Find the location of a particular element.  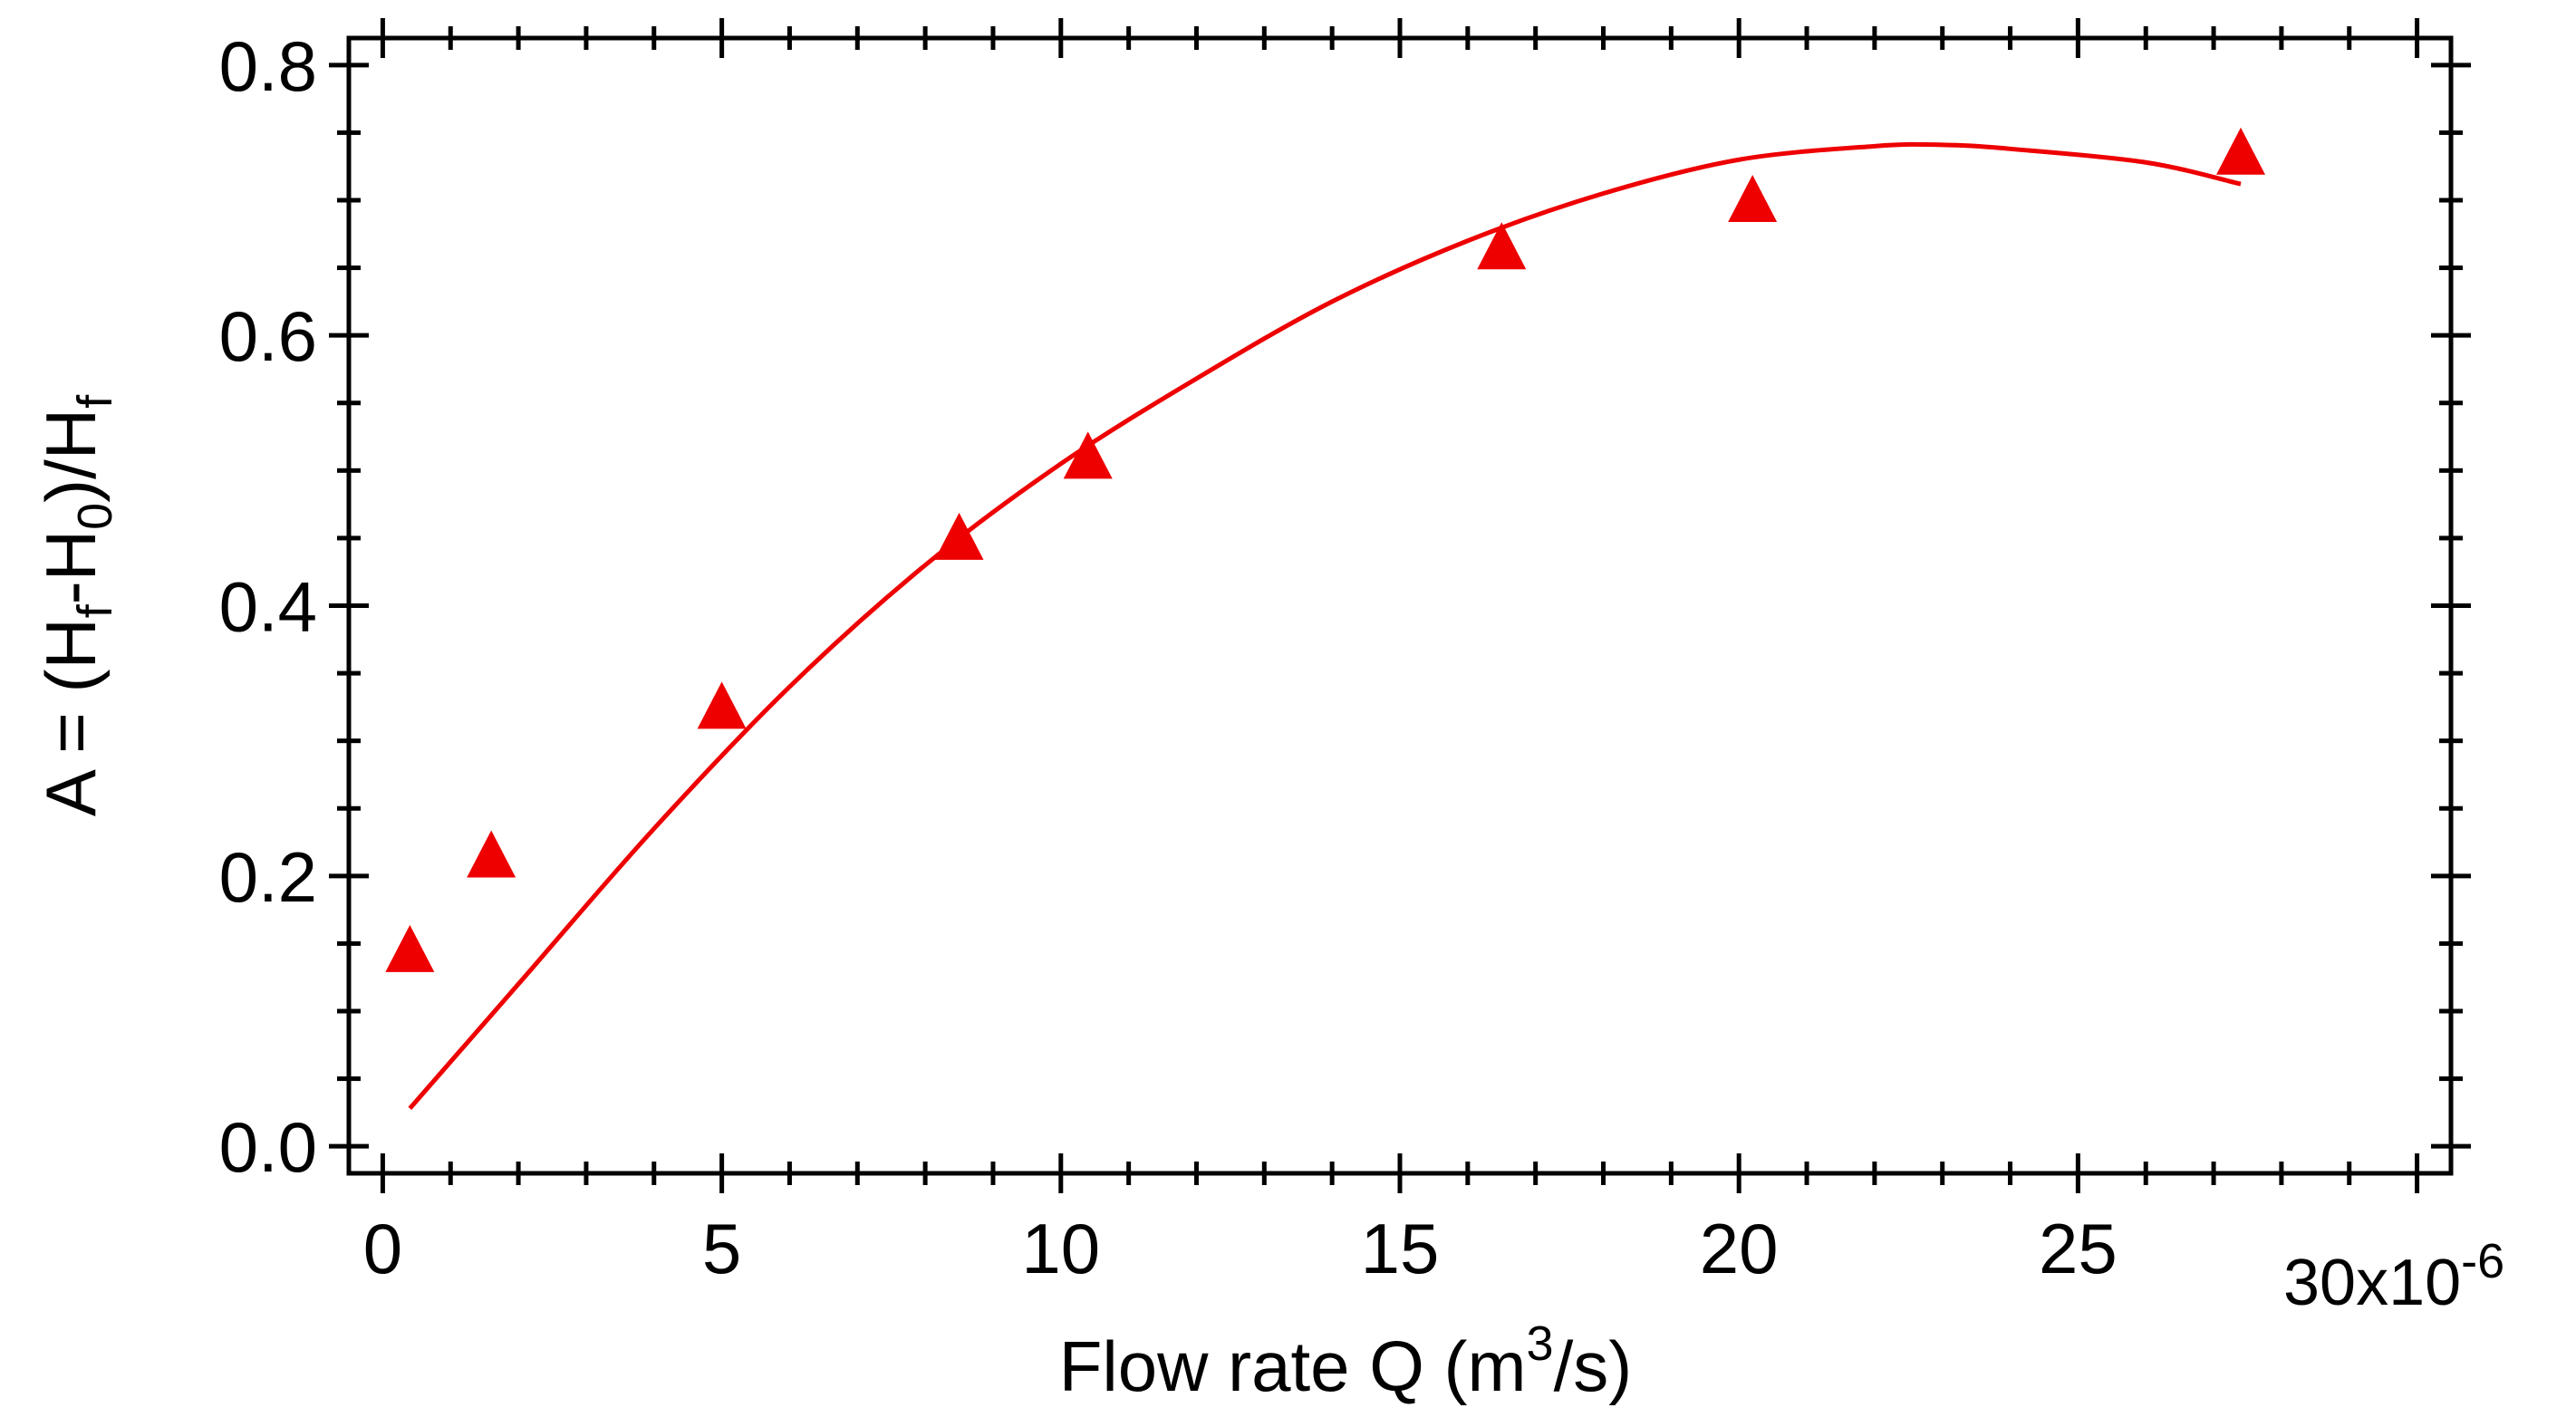

x-axis-title-main: Flow rate Q (m is located at coordinates (1293, 1366).